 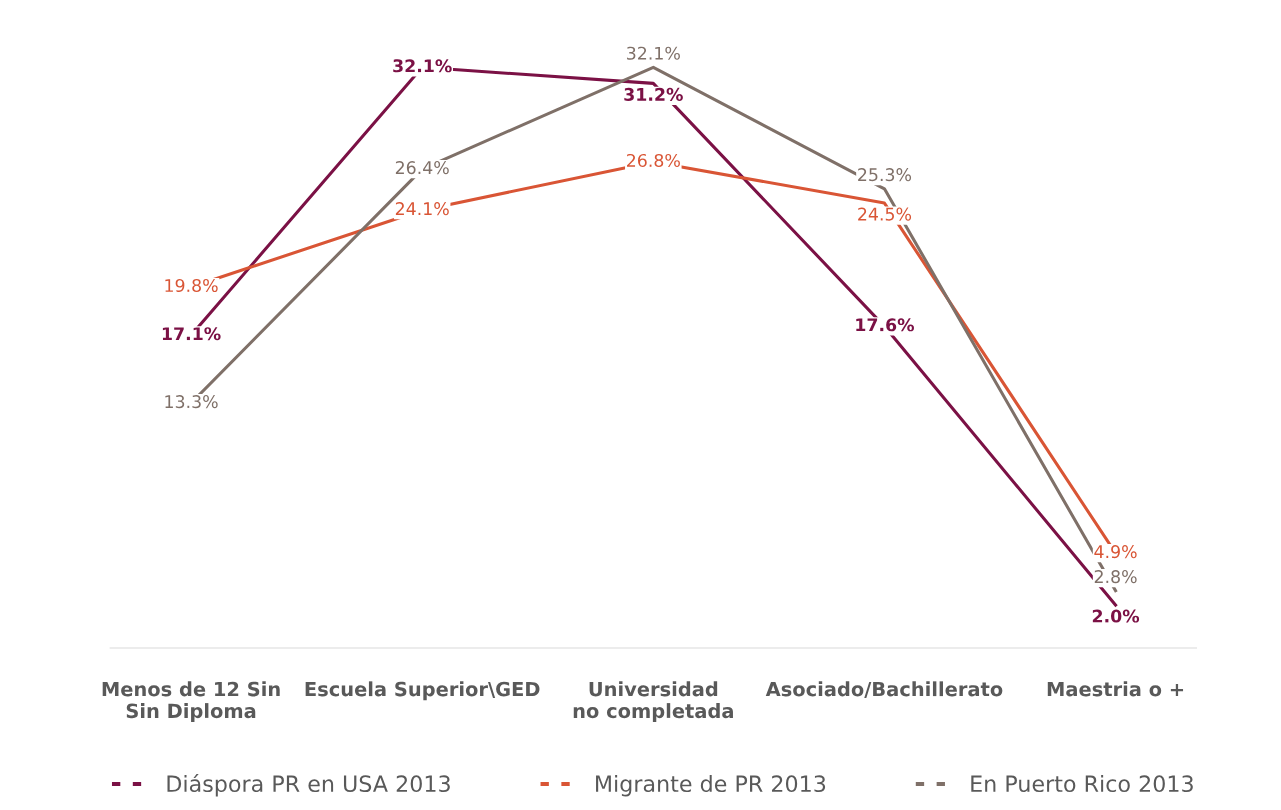 I want to click on data-label: 26.8%, so click(x=653, y=160).